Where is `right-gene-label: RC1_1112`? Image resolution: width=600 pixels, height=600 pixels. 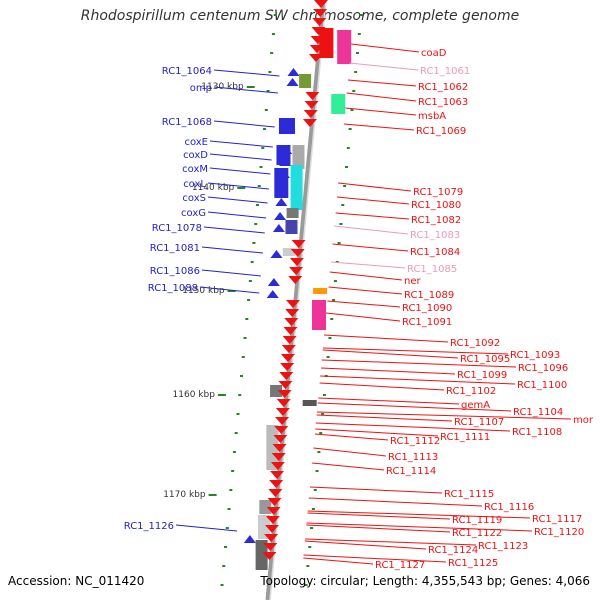
right-gene-label: RC1_1112 is located at coordinates (415, 441).